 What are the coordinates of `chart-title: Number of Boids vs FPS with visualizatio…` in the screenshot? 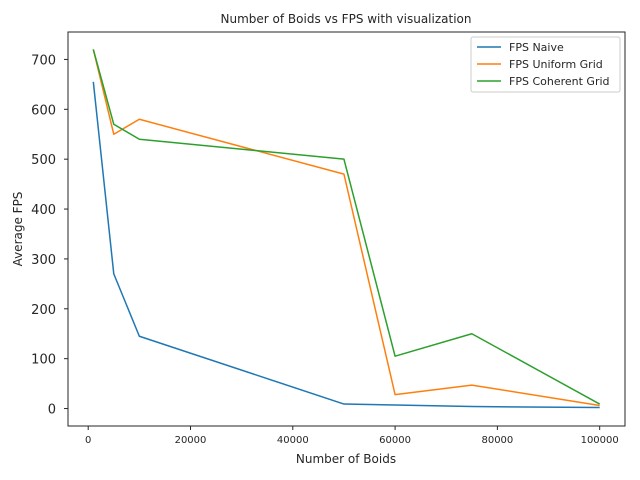 It's located at (346, 19).